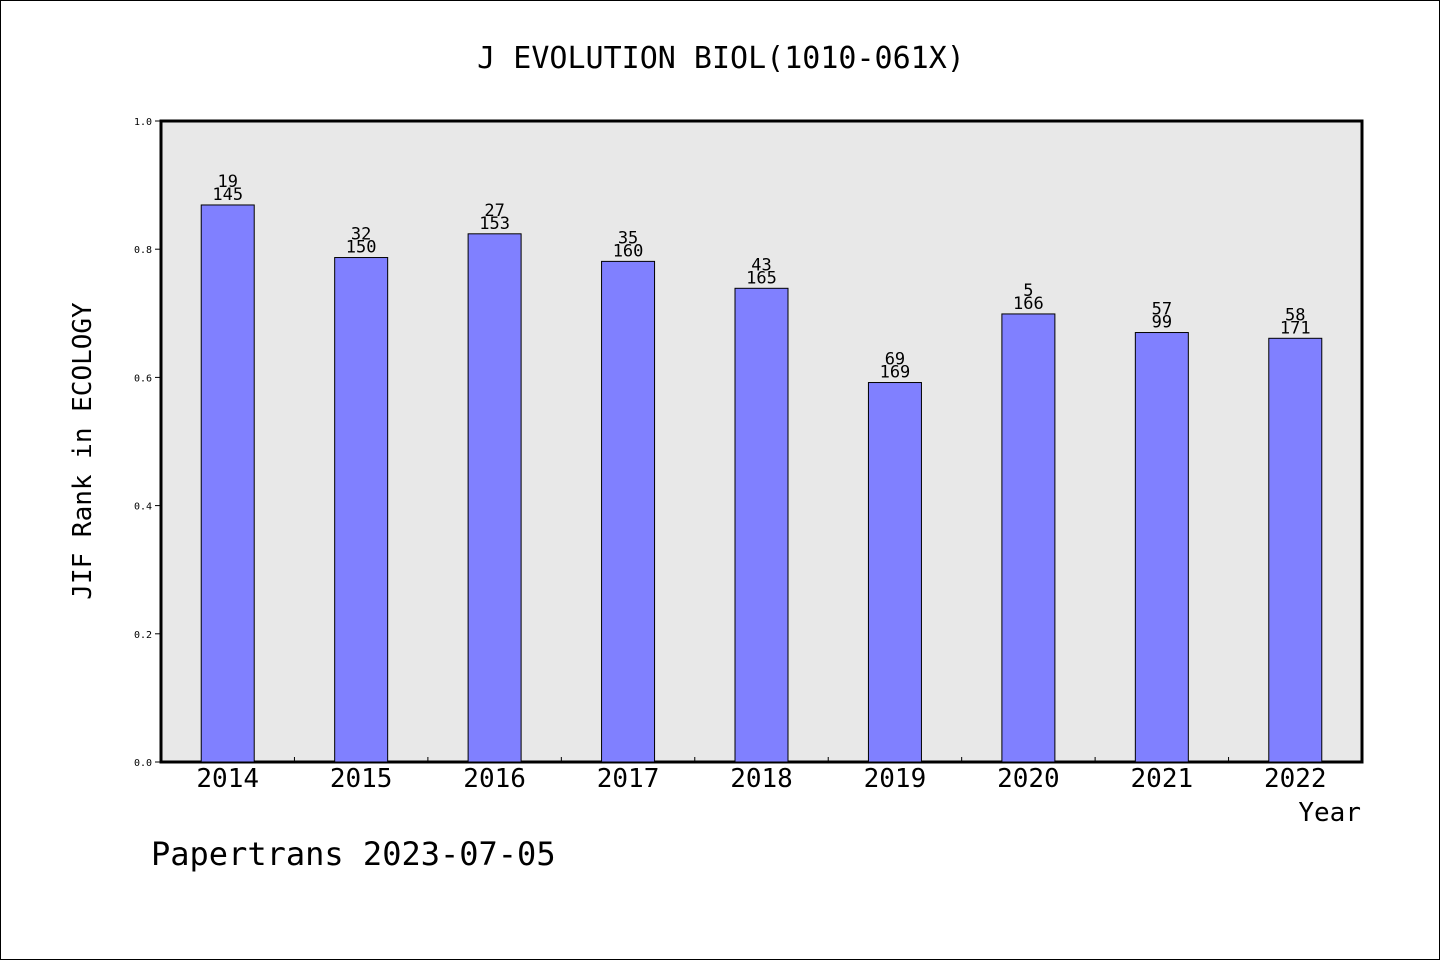 This screenshot has height=961, width=1440. Describe the element at coordinates (143, 122) in the screenshot. I see `y-tick-label: 1.0` at that location.